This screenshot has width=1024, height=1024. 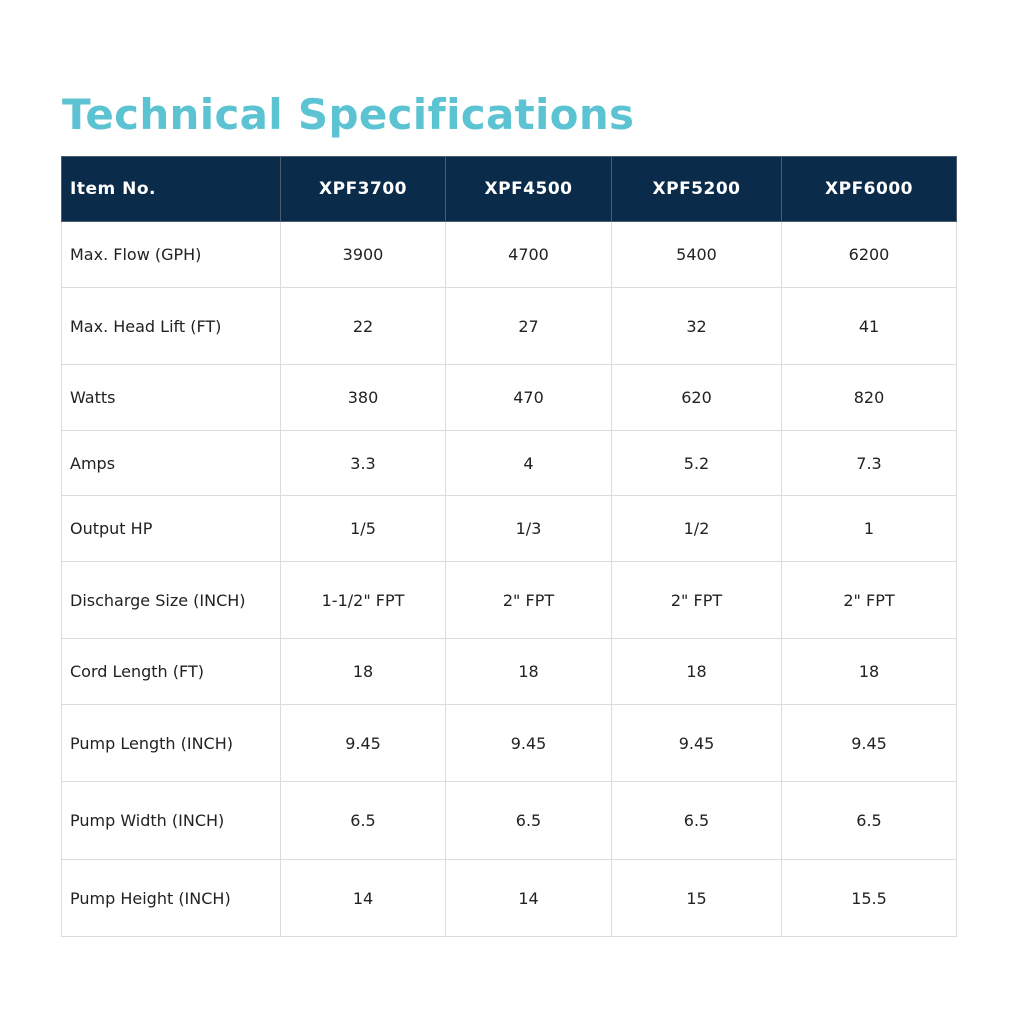 I want to click on table-cell: 470, so click(x=528, y=397).